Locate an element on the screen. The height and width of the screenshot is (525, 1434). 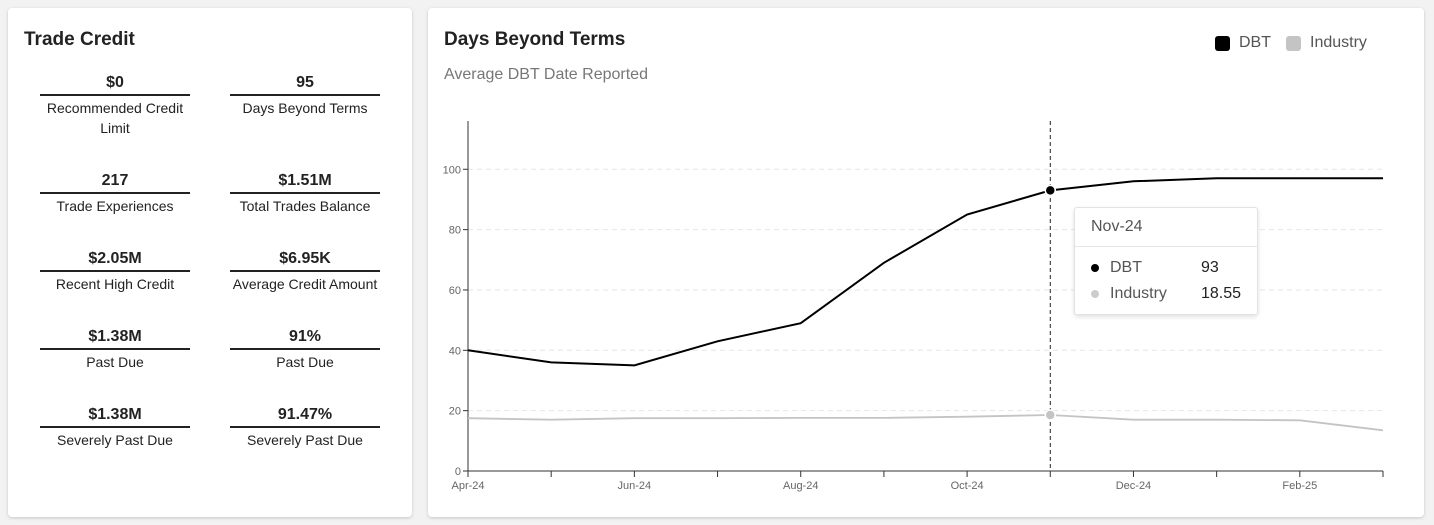
tooltip-row-industry: Industry 18.55 is located at coordinates (1166, 294).